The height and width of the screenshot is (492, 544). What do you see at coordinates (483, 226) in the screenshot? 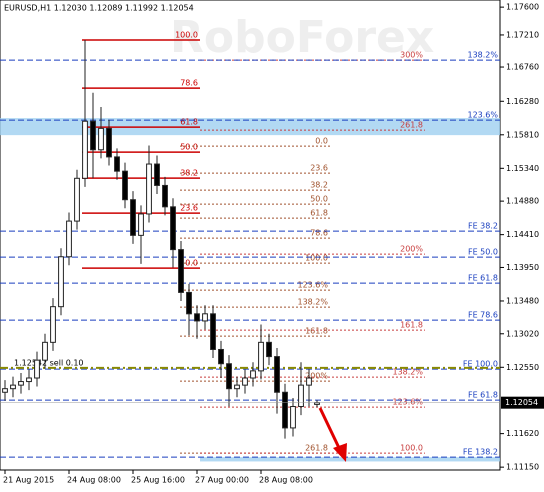
I see `level-label: FE 38.2` at bounding box center [483, 226].